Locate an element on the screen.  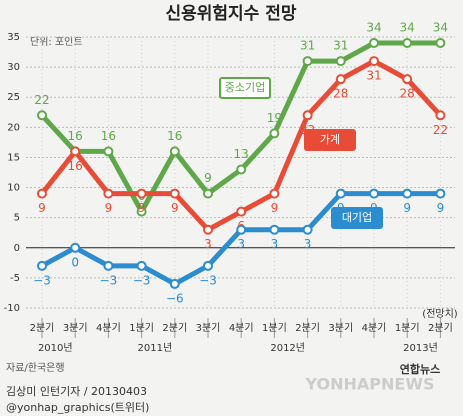
y-tick-label: 5 is located at coordinates (17, 218).